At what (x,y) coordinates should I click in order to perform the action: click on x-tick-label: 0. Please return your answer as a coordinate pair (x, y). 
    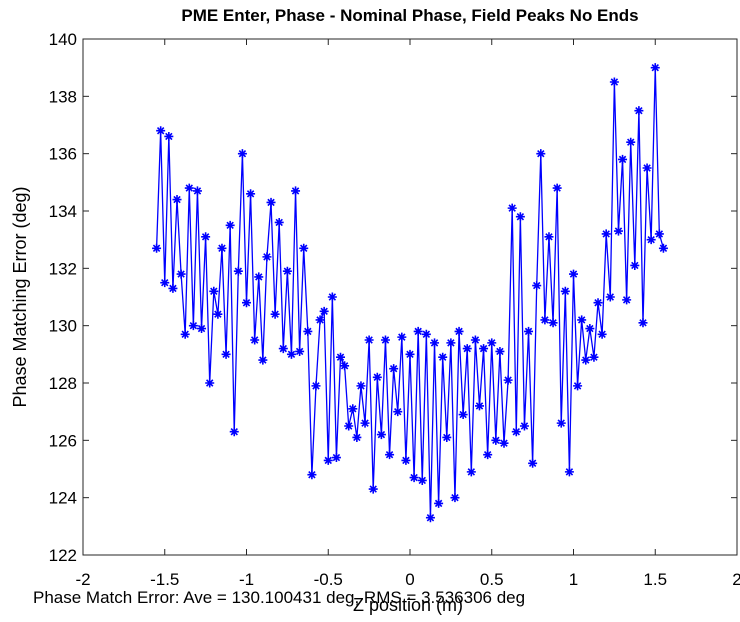
    Looking at the image, I should click on (409, 579).